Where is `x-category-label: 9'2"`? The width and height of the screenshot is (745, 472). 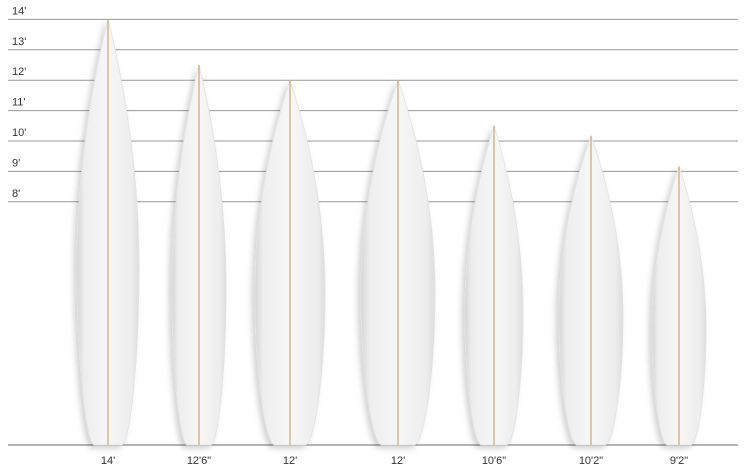
x-category-label: 9'2" is located at coordinates (679, 461).